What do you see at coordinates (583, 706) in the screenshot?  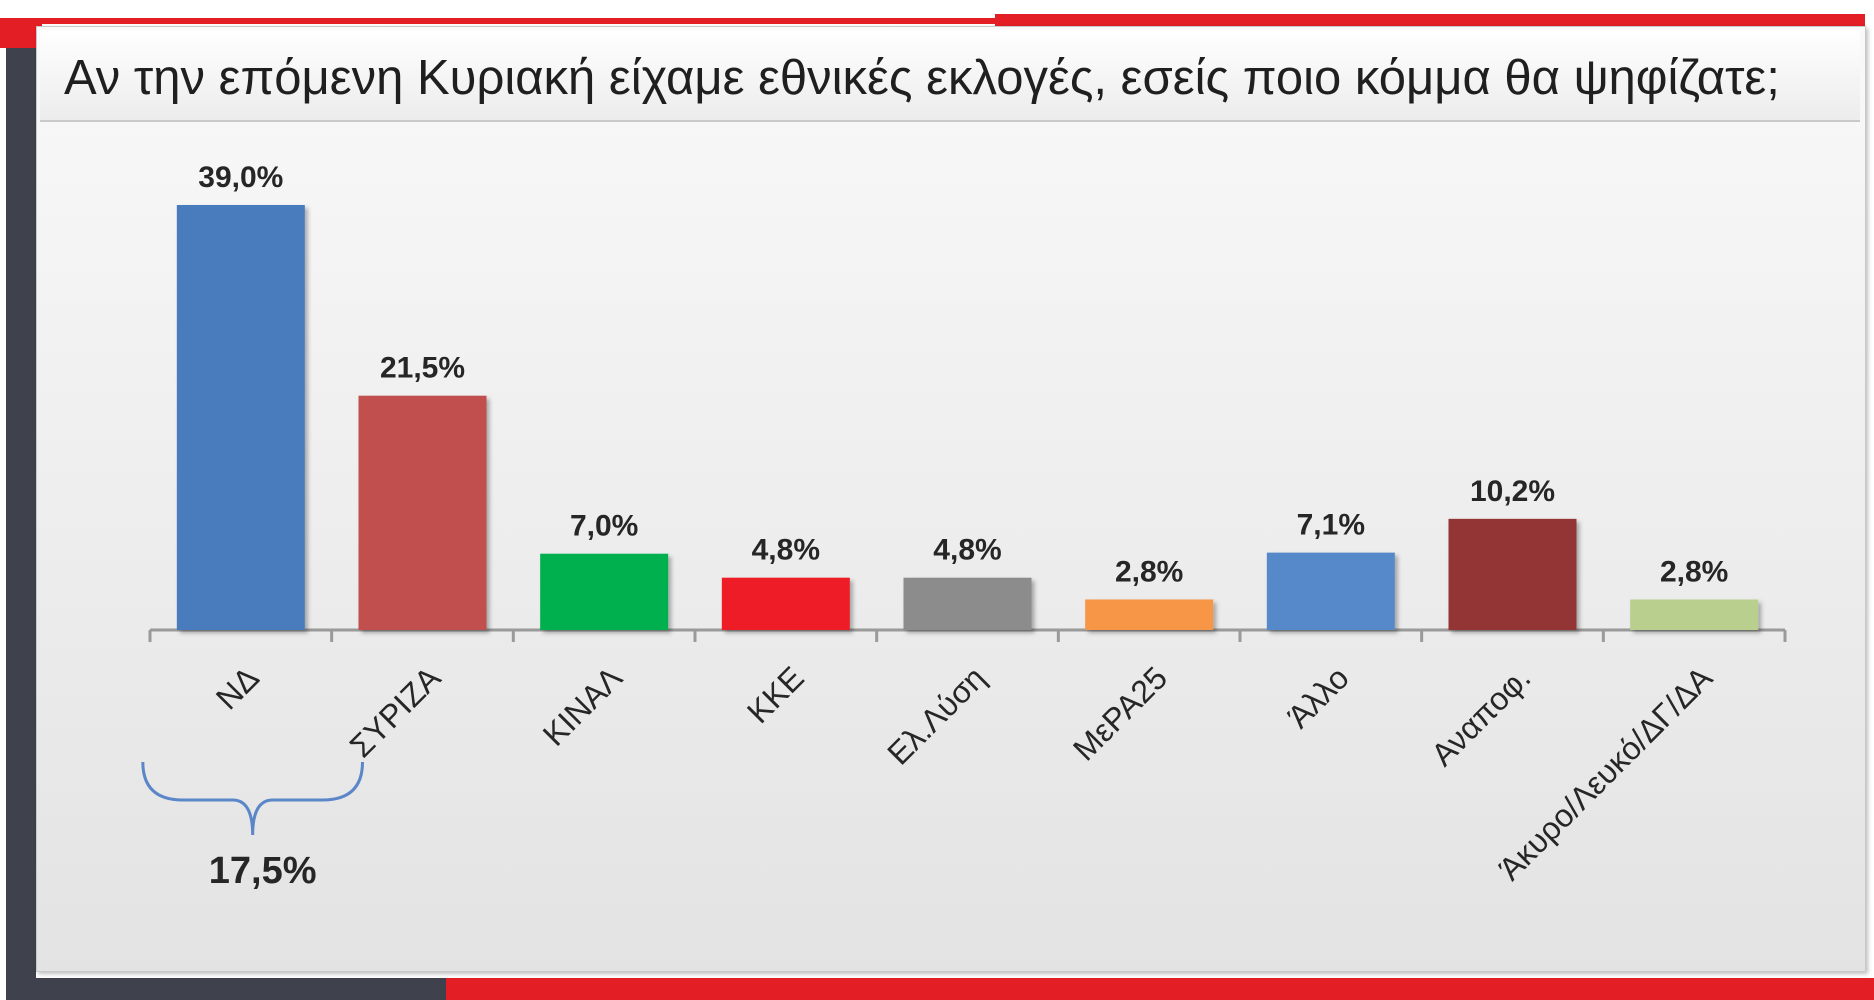 I see `category-label: ΚΙΝΑΛ` at bounding box center [583, 706].